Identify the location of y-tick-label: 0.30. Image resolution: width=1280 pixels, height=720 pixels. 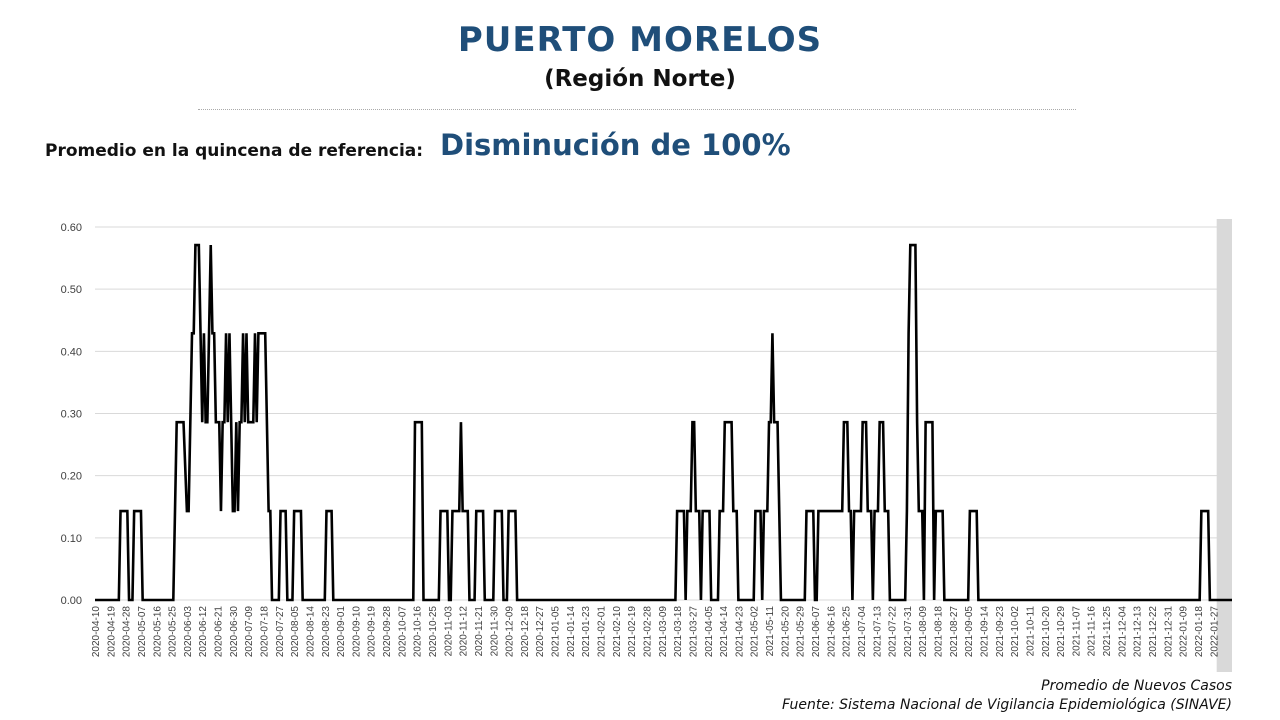
(71, 415).